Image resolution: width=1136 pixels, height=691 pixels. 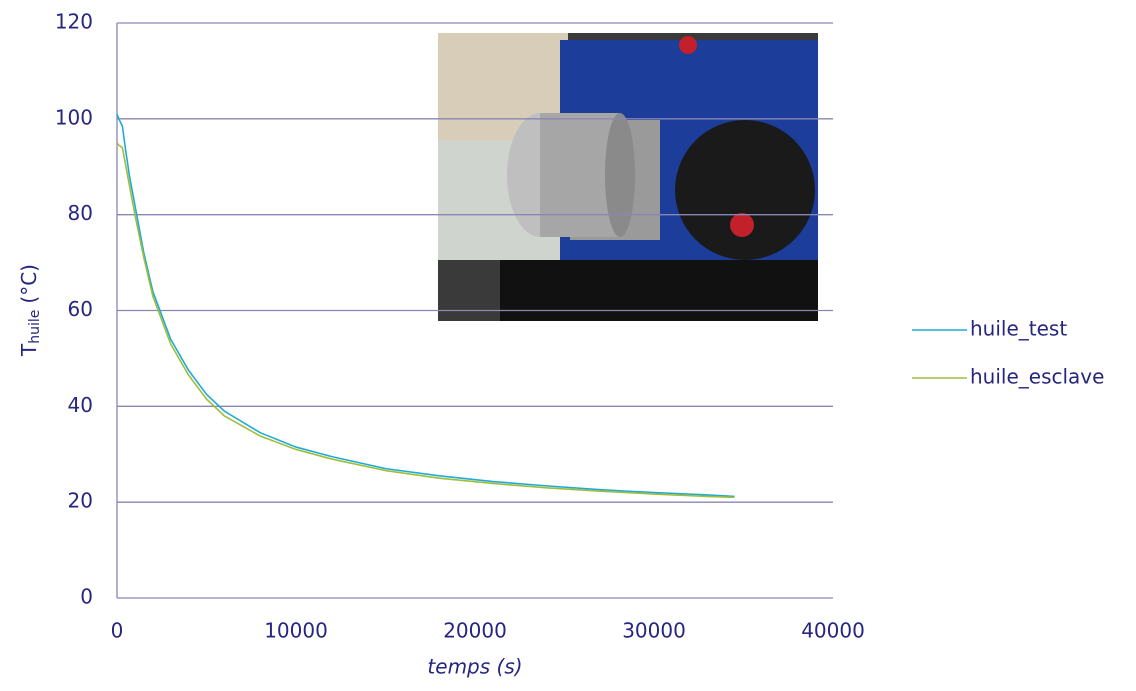 I want to click on y-tick-label: 60, so click(x=80, y=309).